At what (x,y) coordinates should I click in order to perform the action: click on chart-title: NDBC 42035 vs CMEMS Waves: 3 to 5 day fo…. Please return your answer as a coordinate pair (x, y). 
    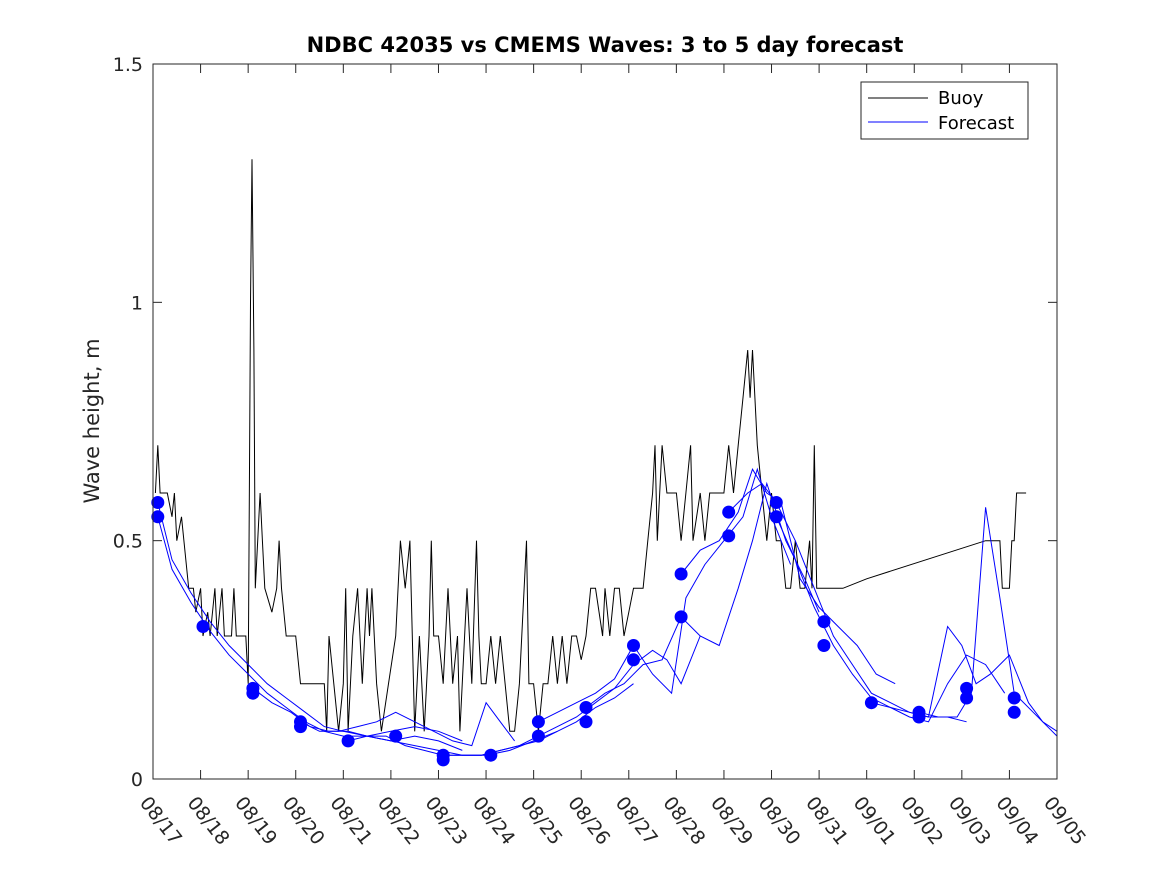
    Looking at the image, I should click on (605, 45).